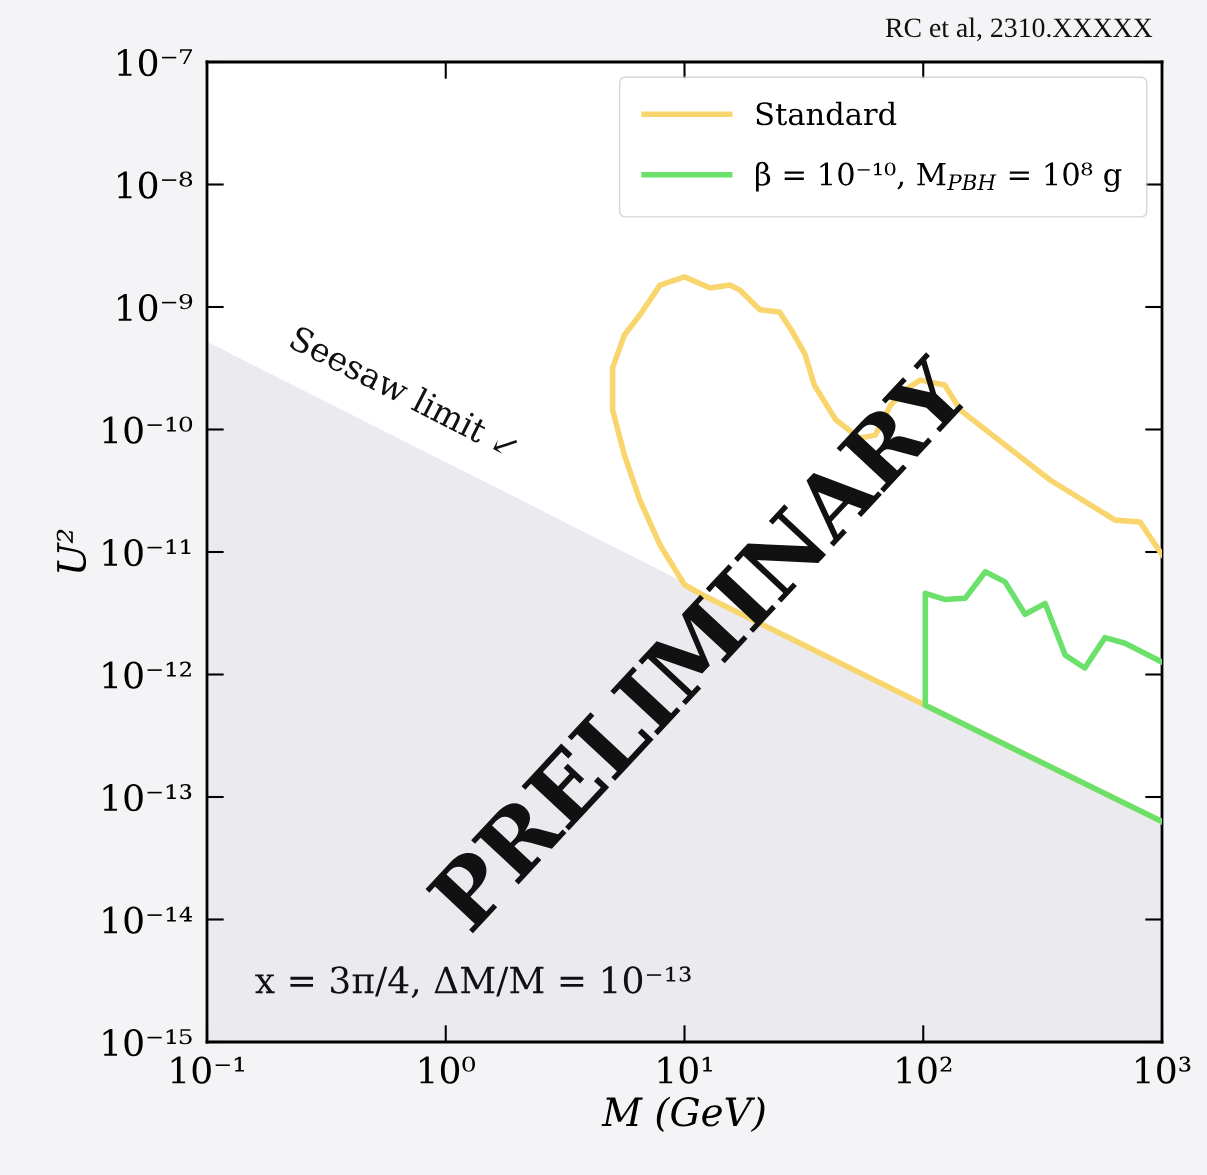  What do you see at coordinates (147, 552) in the screenshot?
I see `y-tick-label: 10⁻¹¹` at bounding box center [147, 552].